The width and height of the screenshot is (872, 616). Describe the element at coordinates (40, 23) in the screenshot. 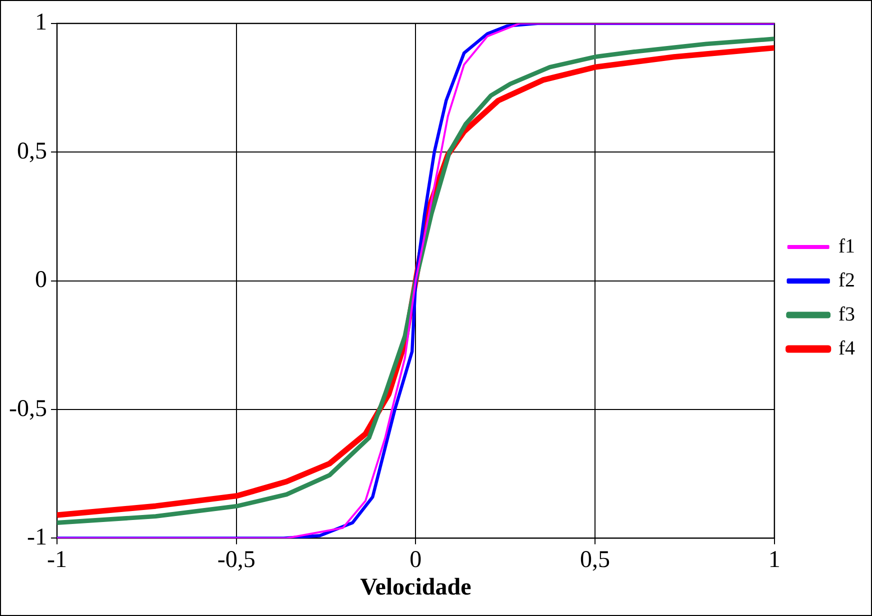

I see `y-tick-label: 1` at that location.